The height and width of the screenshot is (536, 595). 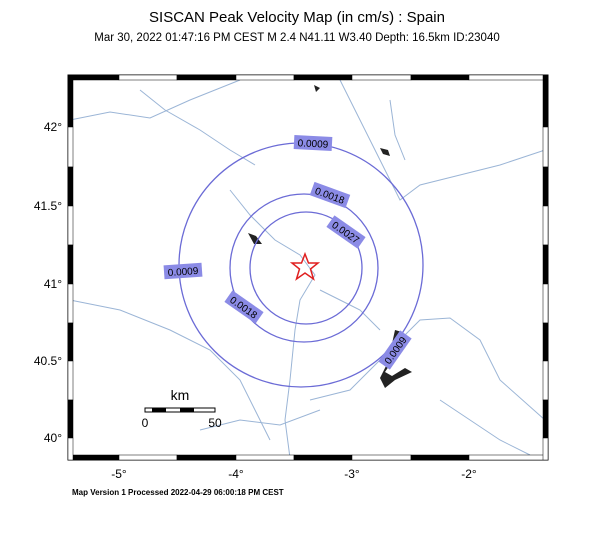 I want to click on epicenter, so click(x=305, y=266).